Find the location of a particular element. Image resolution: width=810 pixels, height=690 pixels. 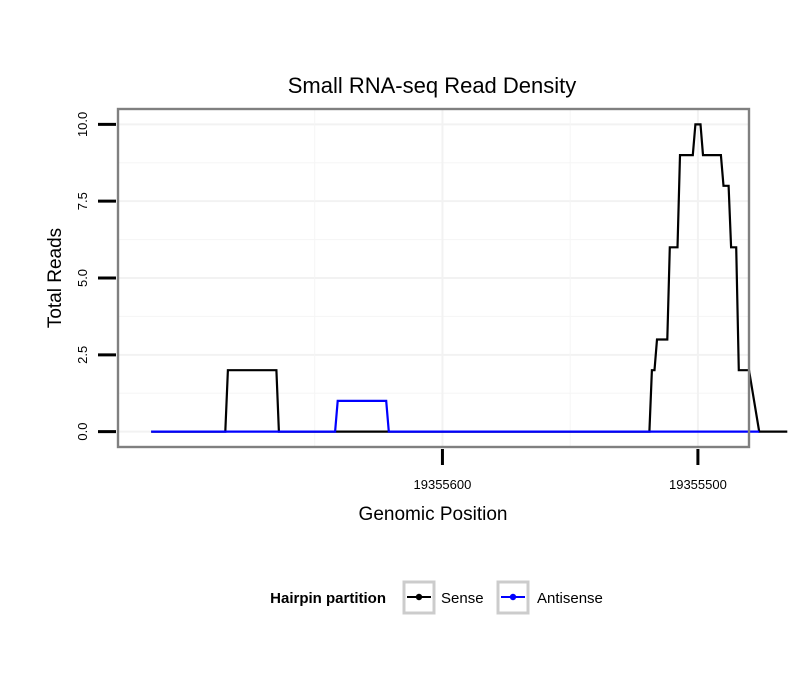

x-tick-label: 19355600 is located at coordinates (443, 484).